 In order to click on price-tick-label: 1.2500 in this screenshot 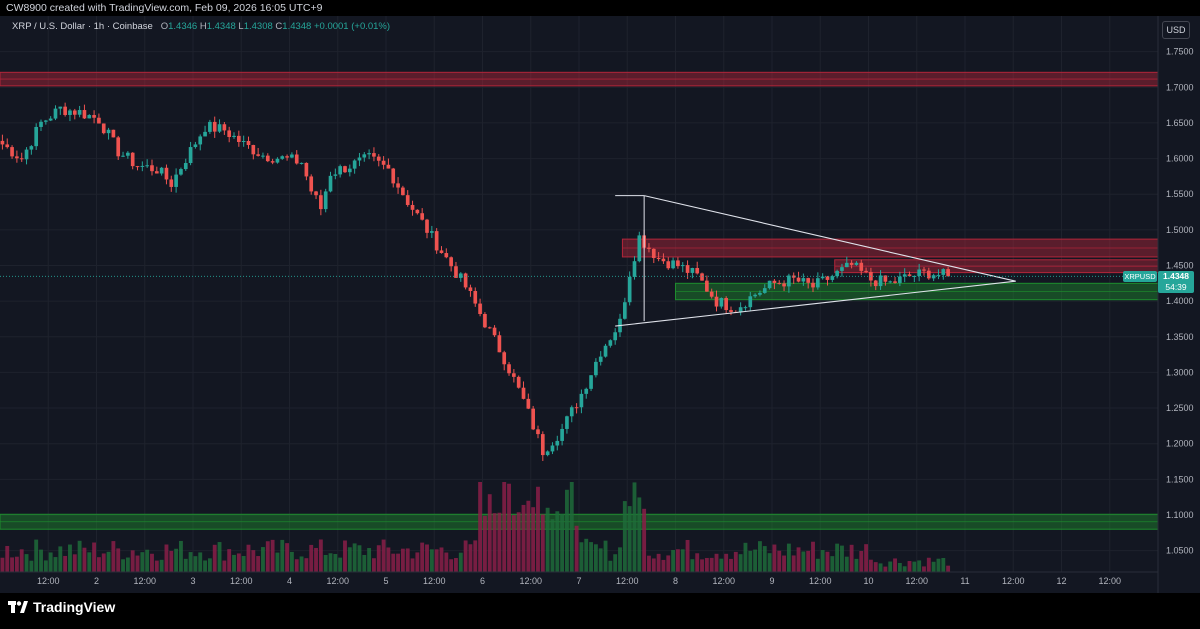, I will do `click(1180, 408)`.